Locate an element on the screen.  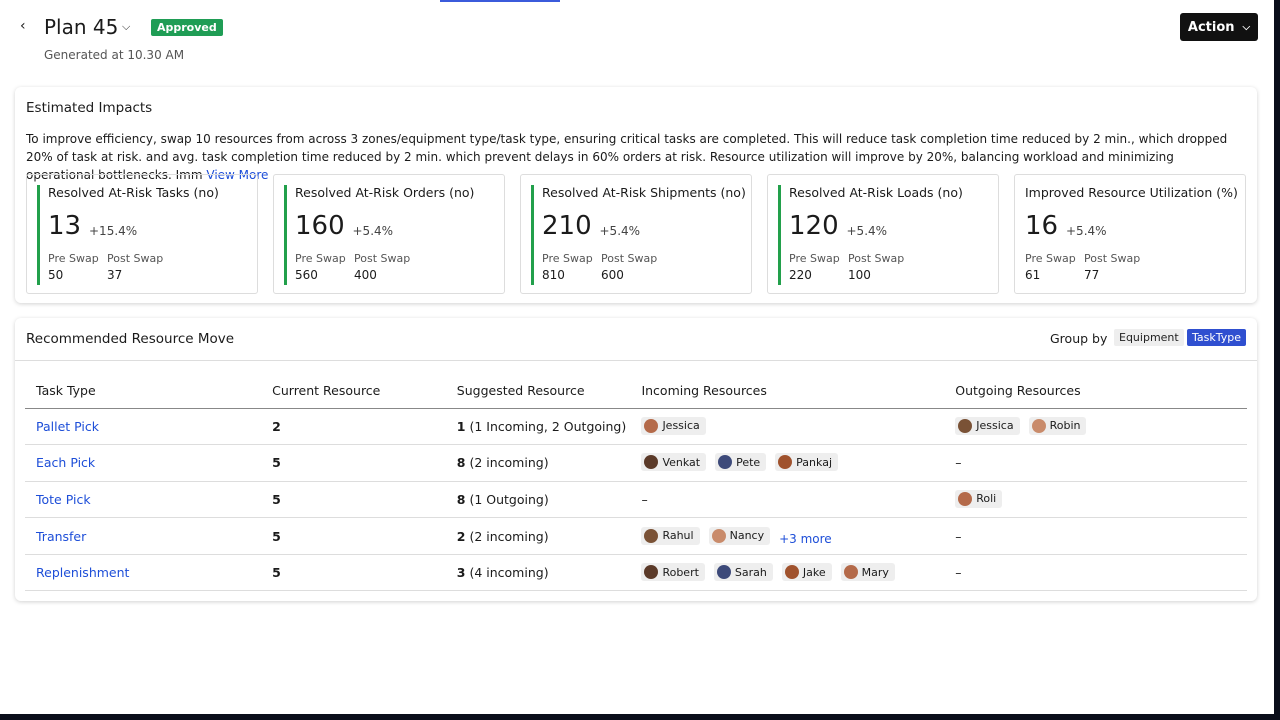
post-value: 400 is located at coordinates (365, 275).